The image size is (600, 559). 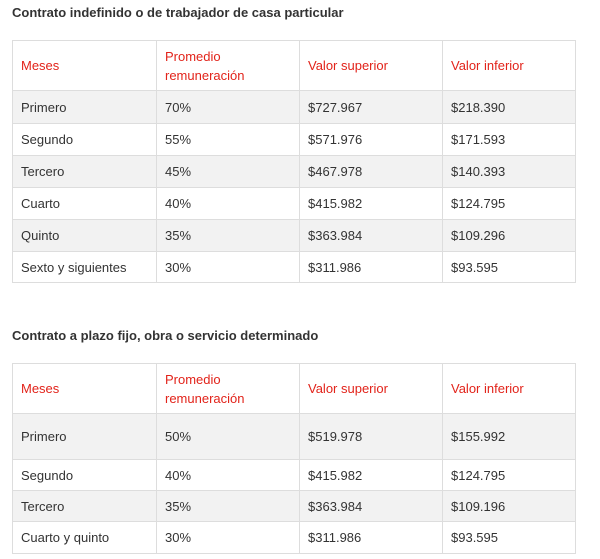 I want to click on cell-promedio: 45%, so click(x=228, y=171).